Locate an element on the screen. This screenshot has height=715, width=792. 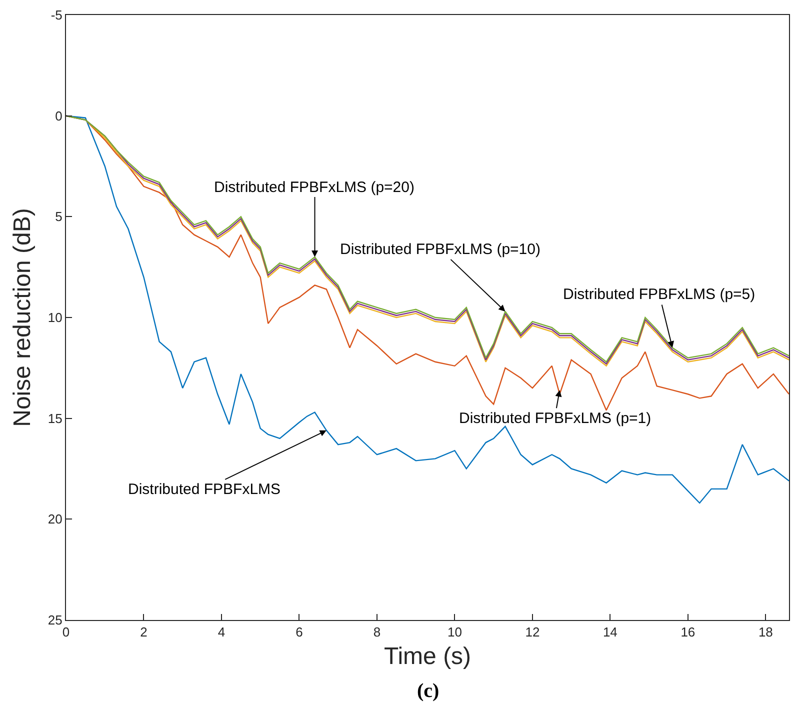
x-tick-label: 4 is located at coordinates (222, 632).